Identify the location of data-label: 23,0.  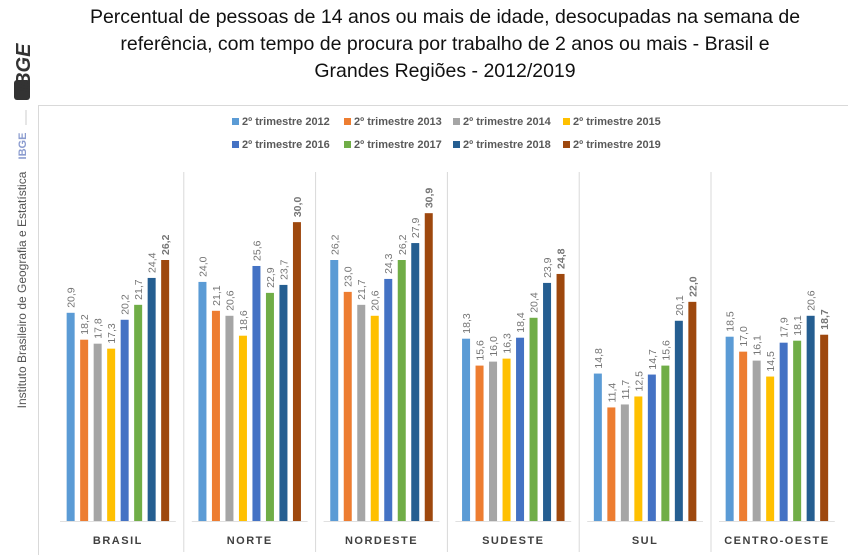
(349, 276).